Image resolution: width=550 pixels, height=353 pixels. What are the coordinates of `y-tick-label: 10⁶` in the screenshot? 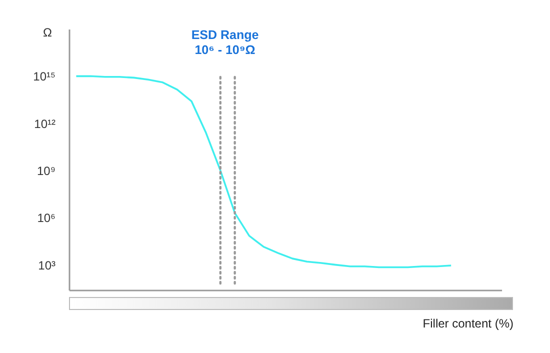 It's located at (46, 218).